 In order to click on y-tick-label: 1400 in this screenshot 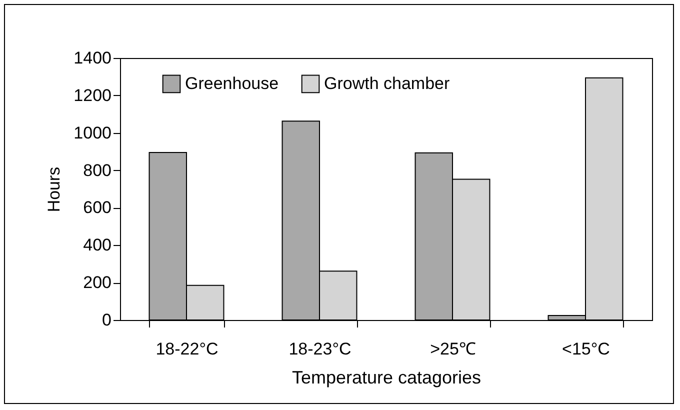, I will do `click(93, 58)`.